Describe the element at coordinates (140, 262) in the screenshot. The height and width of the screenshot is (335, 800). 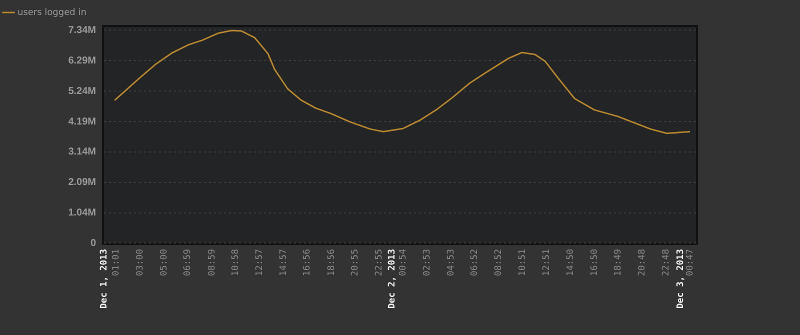
I see `x-tick-label: 03:00` at that location.